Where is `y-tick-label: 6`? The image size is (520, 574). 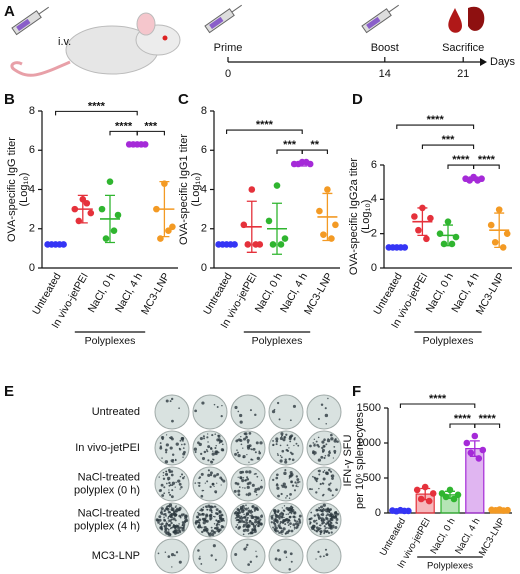
y-tick-label: 6 is located at coordinates (204, 150).